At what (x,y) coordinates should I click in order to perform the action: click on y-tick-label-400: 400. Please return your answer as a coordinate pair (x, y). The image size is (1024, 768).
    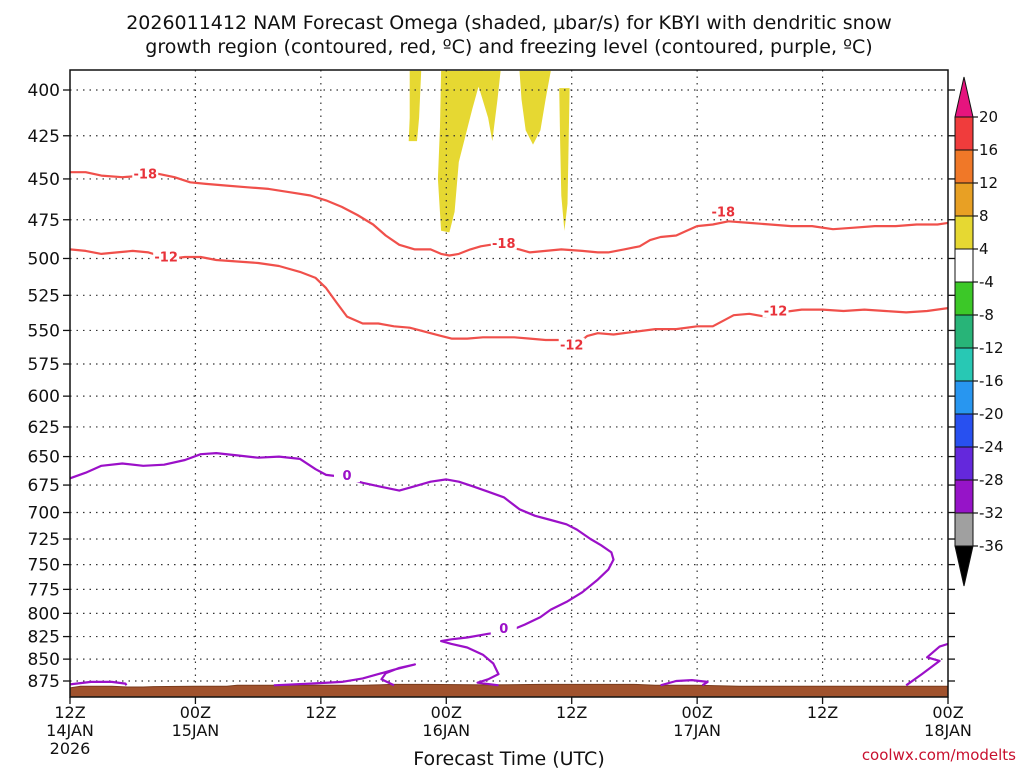
    Looking at the image, I should click on (44, 91).